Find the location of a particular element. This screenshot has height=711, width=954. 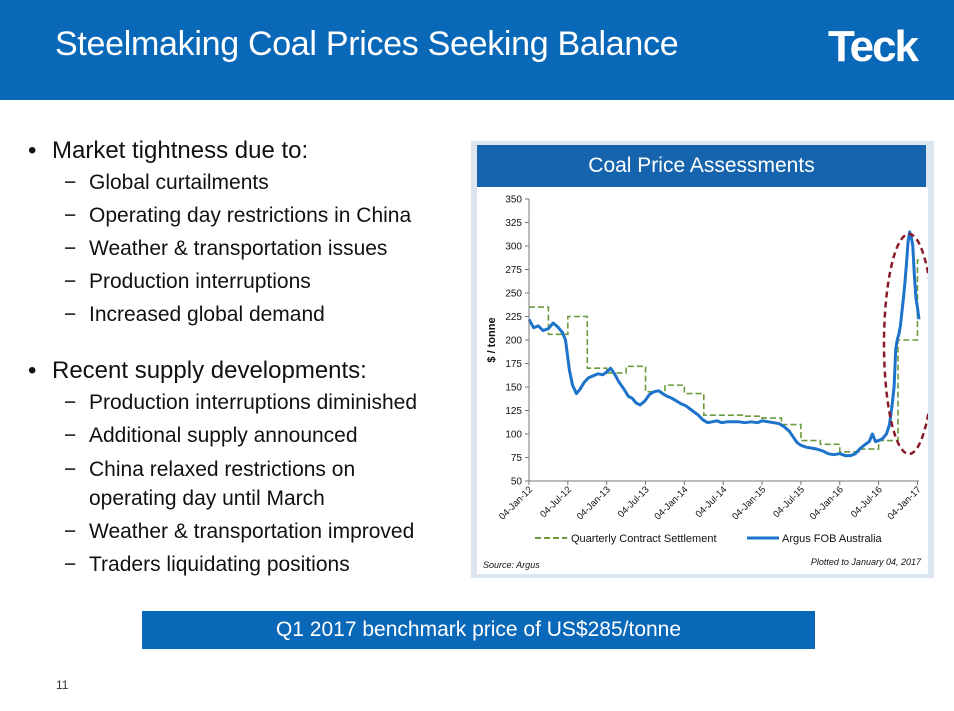

benchmark-banner: Q1 2017 benchmark price of US$285/tonne is located at coordinates (478, 630).